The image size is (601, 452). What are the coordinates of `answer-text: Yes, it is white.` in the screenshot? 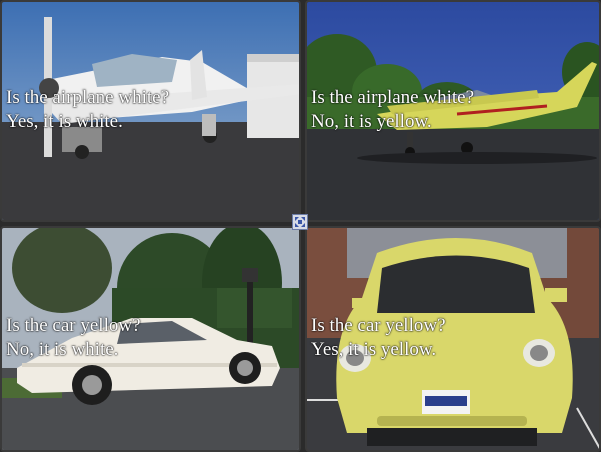 It's located at (64, 121).